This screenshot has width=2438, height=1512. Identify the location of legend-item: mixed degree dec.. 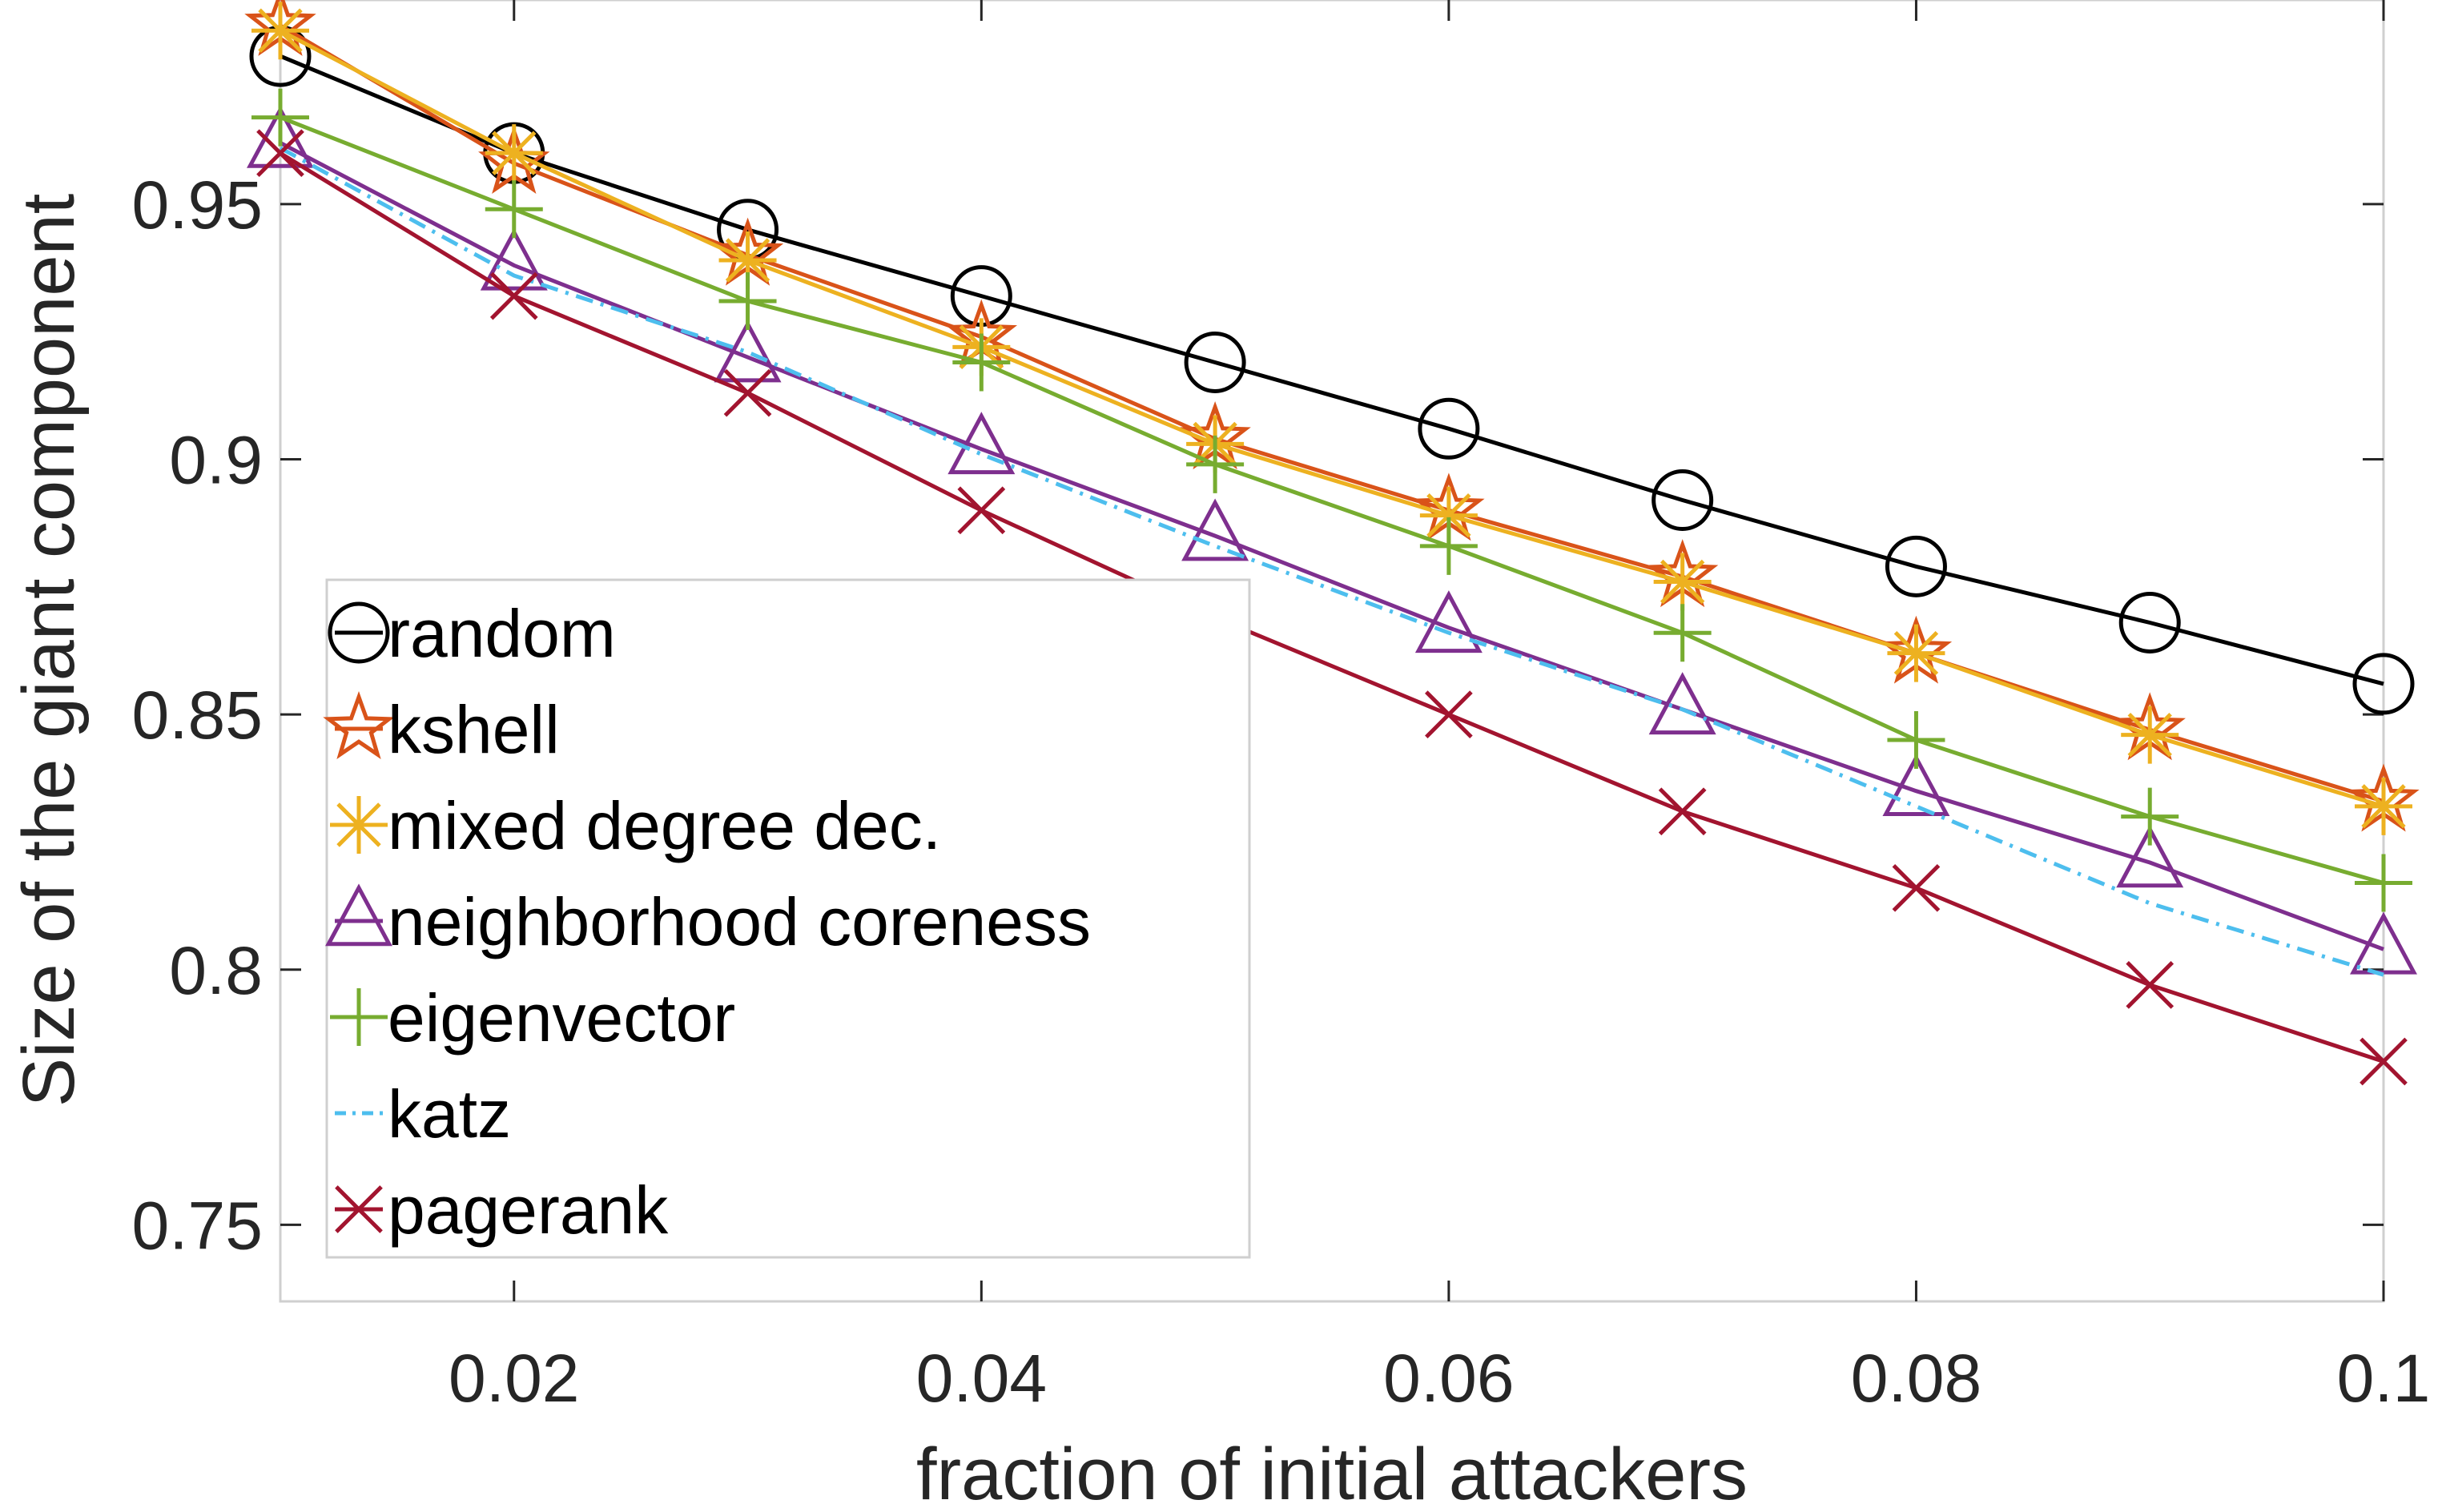
(635, 825).